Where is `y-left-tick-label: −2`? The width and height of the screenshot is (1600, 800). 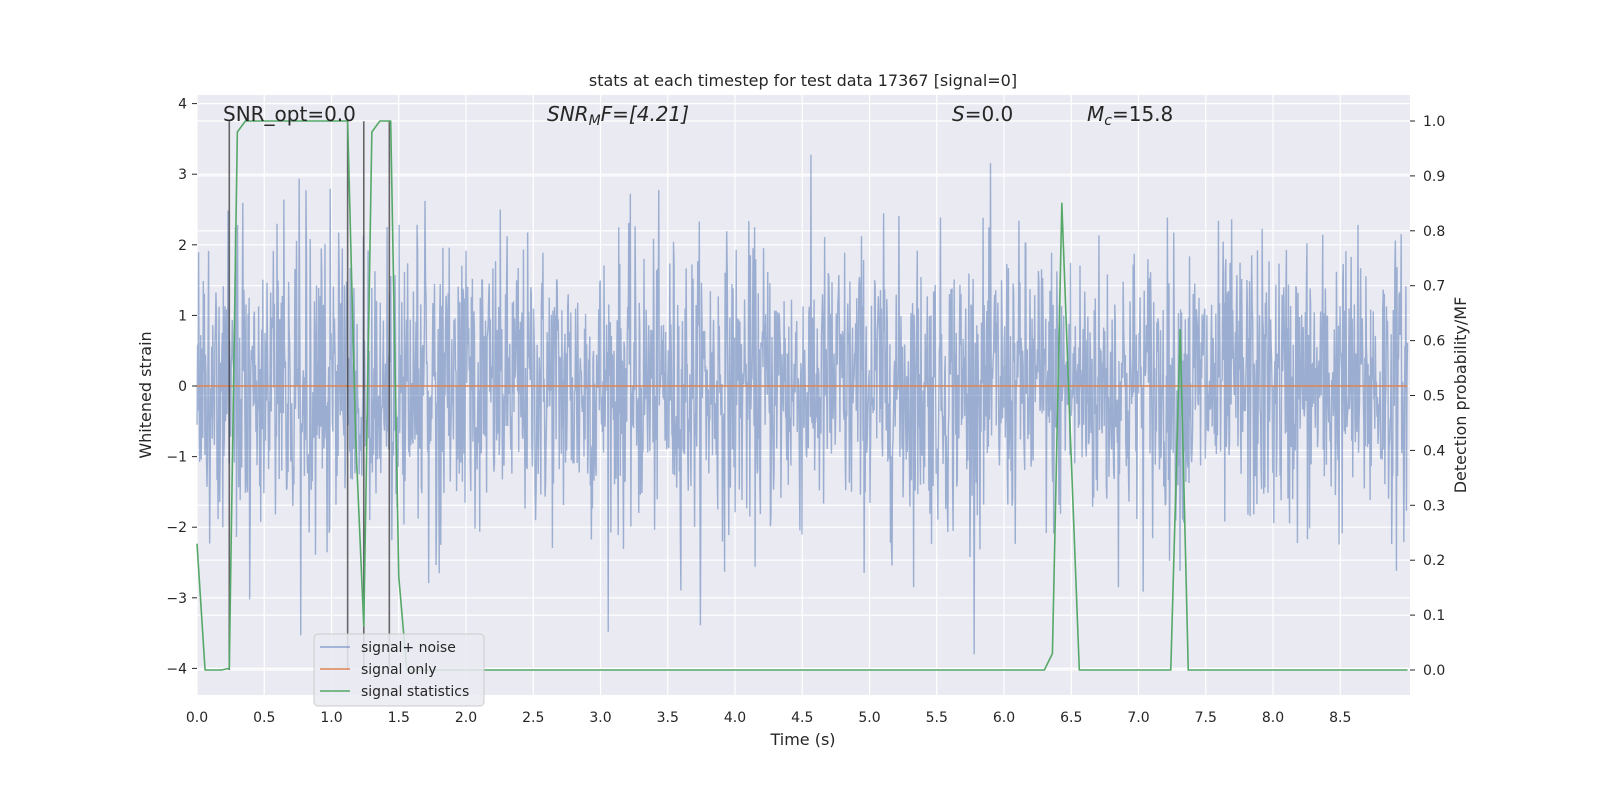 y-left-tick-label: −2 is located at coordinates (176, 528).